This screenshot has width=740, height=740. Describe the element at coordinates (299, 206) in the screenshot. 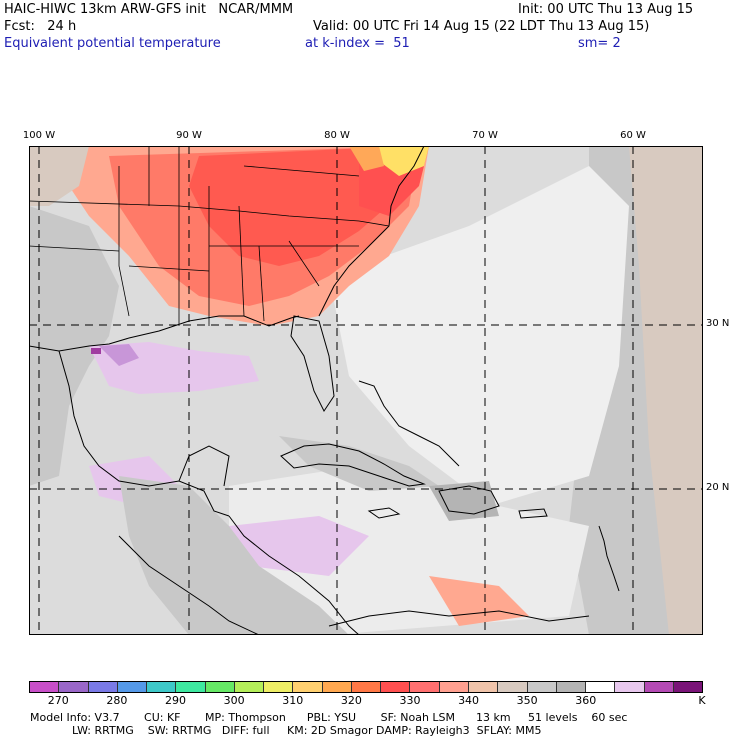

I see `hottest-land-region` at that location.